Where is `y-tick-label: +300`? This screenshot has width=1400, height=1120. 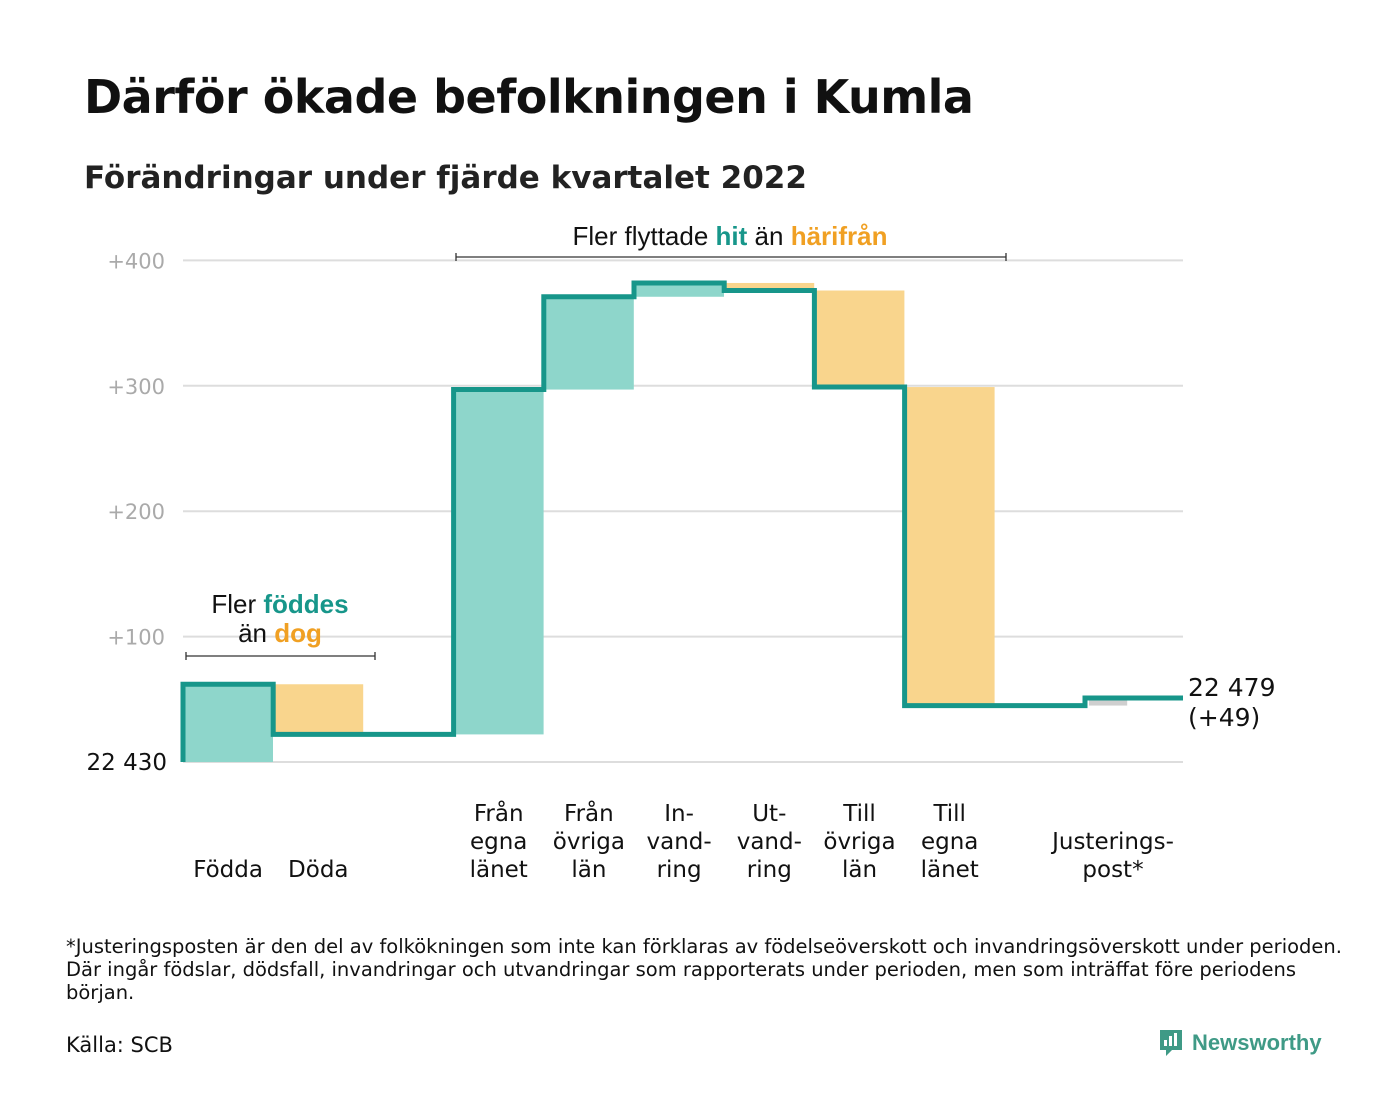
y-tick-label: +300 is located at coordinates (136, 387).